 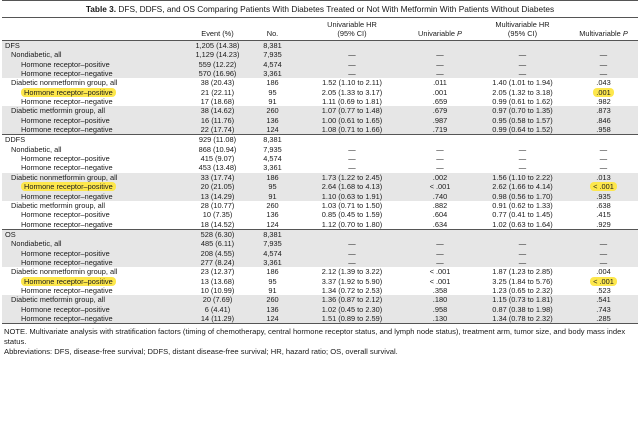 I want to click on event-cell: 22 (17.74), so click(x=217, y=130).